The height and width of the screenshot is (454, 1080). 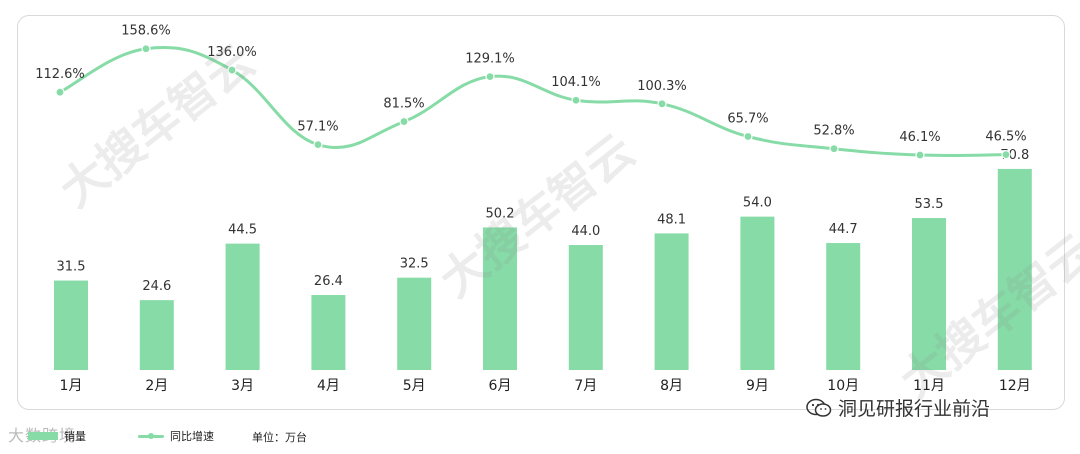 What do you see at coordinates (662, 86) in the screenshot?
I see `line-value-label: 100.3%` at bounding box center [662, 86].